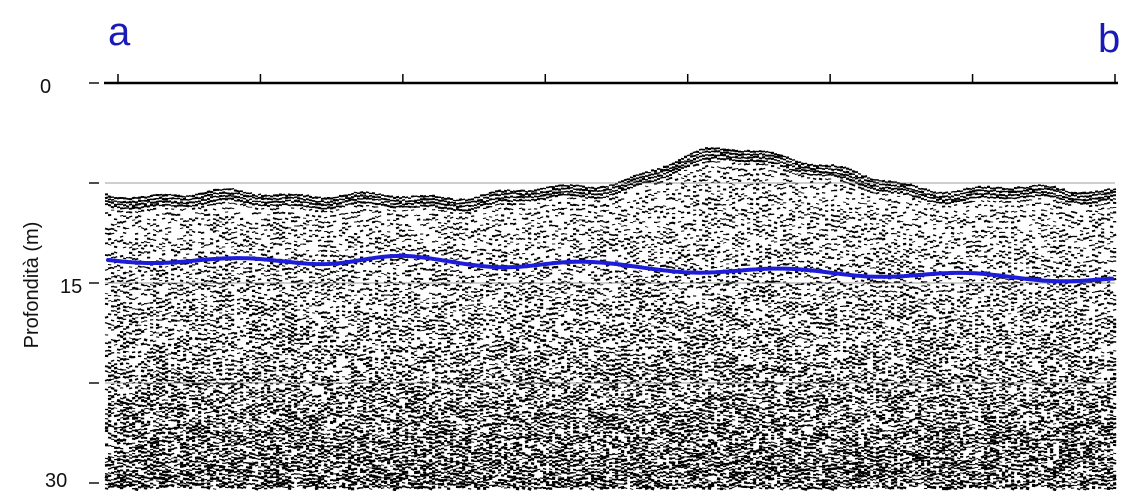 The height and width of the screenshot is (491, 1129). Describe the element at coordinates (56, 480) in the screenshot. I see `depth-tick-label-30: 30` at that location.